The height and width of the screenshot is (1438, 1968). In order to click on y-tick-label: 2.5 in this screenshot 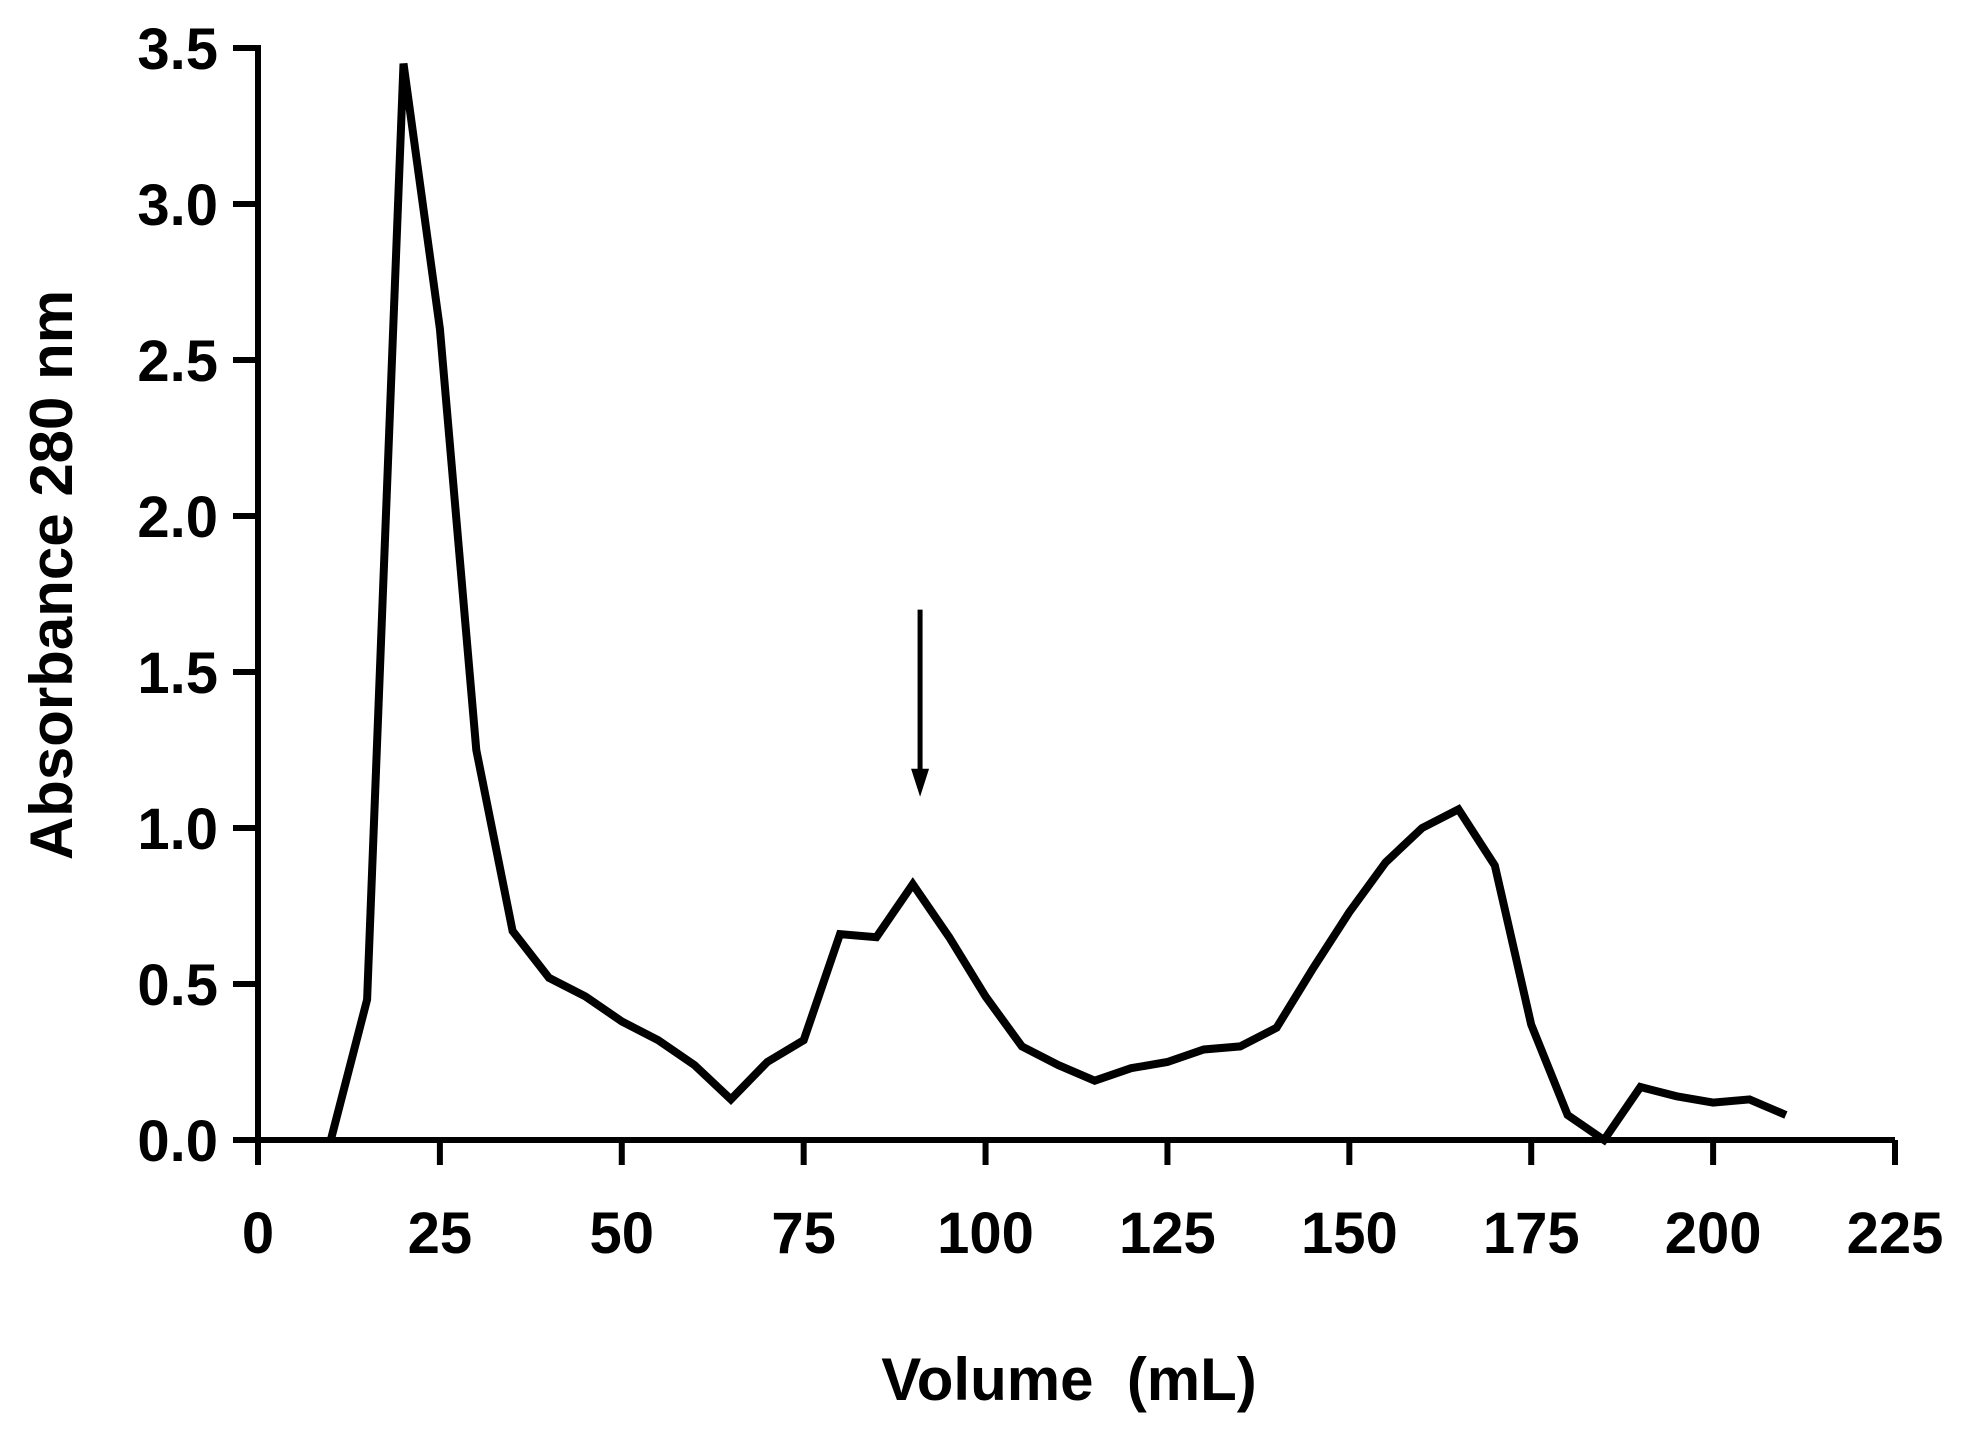, I will do `click(177, 361)`.